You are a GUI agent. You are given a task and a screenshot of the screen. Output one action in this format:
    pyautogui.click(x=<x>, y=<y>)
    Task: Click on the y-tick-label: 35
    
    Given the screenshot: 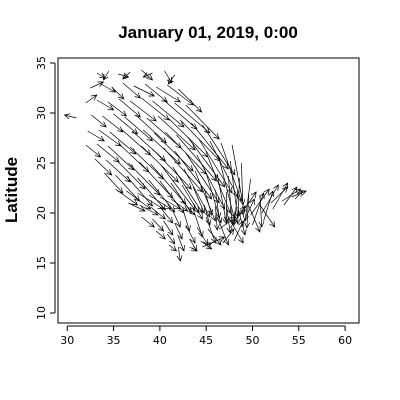 What is the action you would take?
    pyautogui.click(x=41, y=63)
    